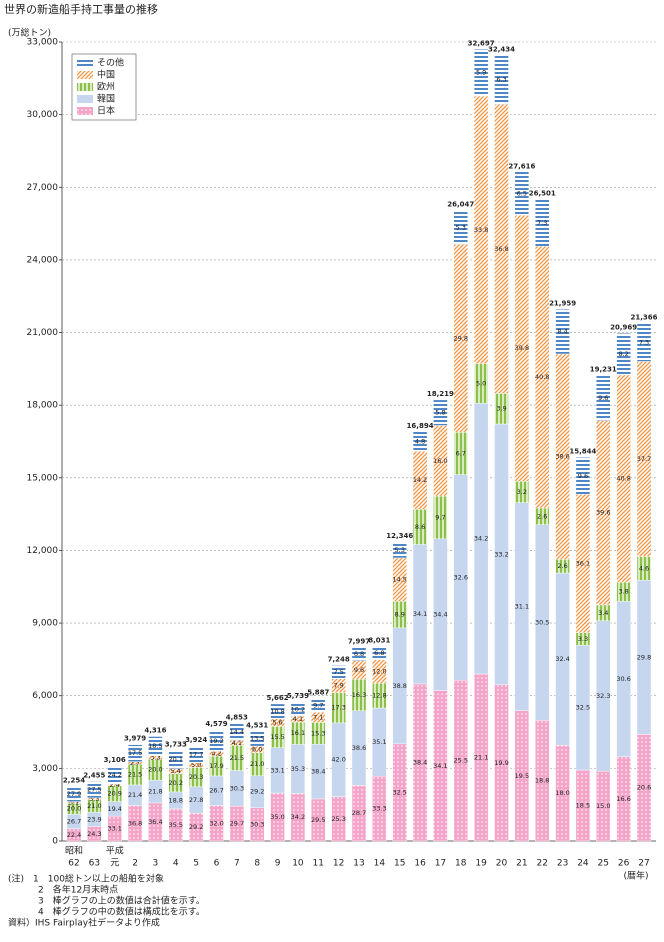 This screenshot has height=942, width=664. I want to click on segment-label: 7.1, so click(318, 717).